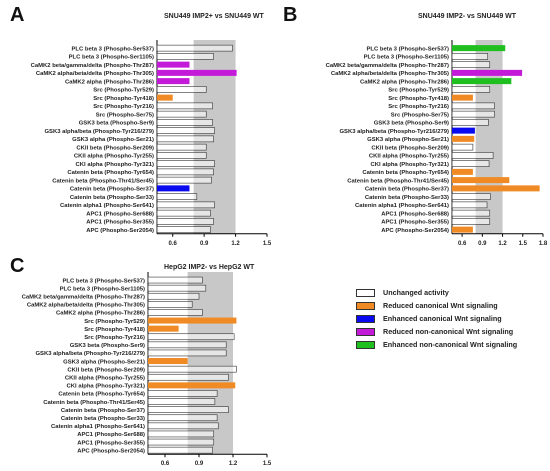 Image resolution: width=550 pixels, height=471 pixels. Describe the element at coordinates (204, 244) in the screenshot. I see `x-tick-label: 0.9` at that location.